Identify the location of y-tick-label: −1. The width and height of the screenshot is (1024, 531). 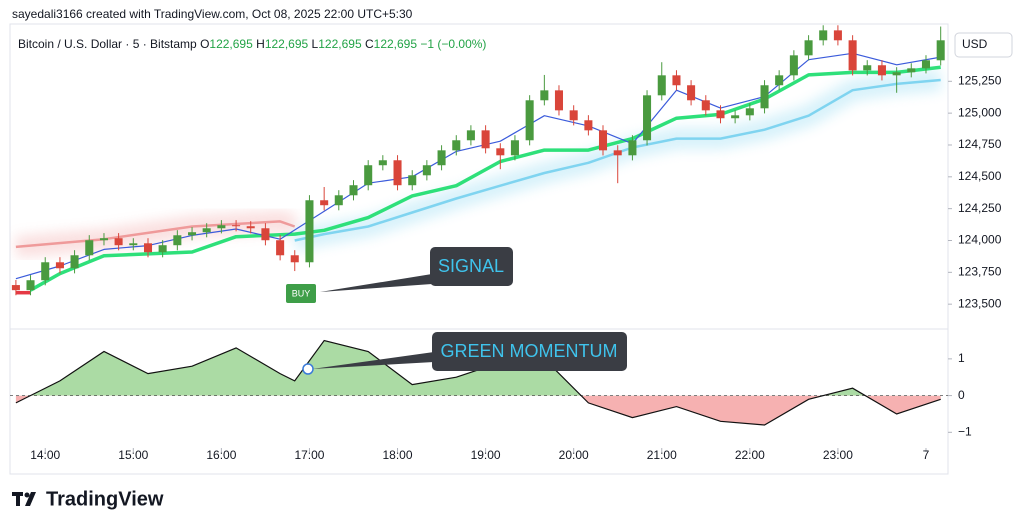
(965, 431).